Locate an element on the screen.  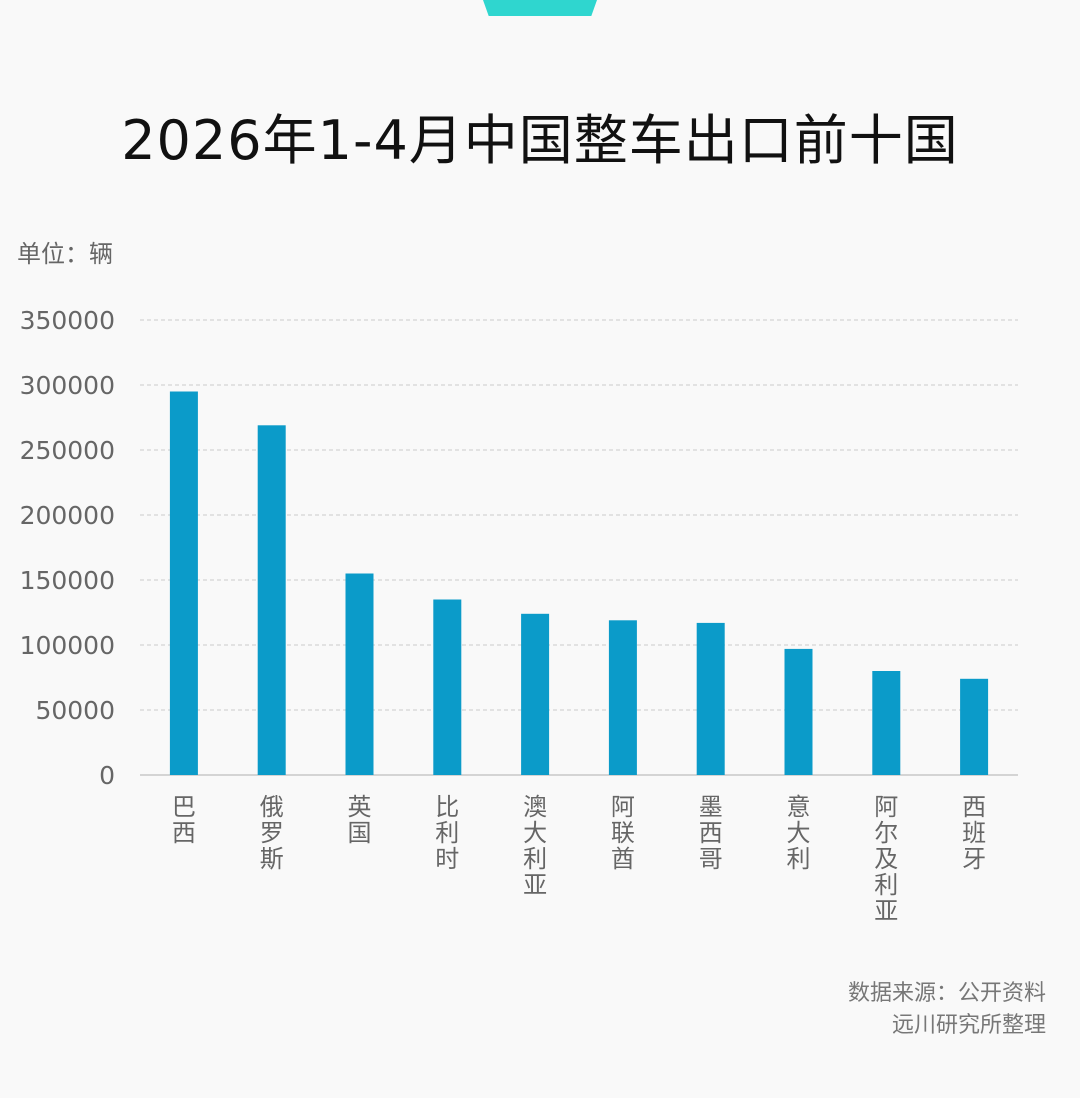
x-tick-label: 澳大利亚 is located at coordinates (535, 846).